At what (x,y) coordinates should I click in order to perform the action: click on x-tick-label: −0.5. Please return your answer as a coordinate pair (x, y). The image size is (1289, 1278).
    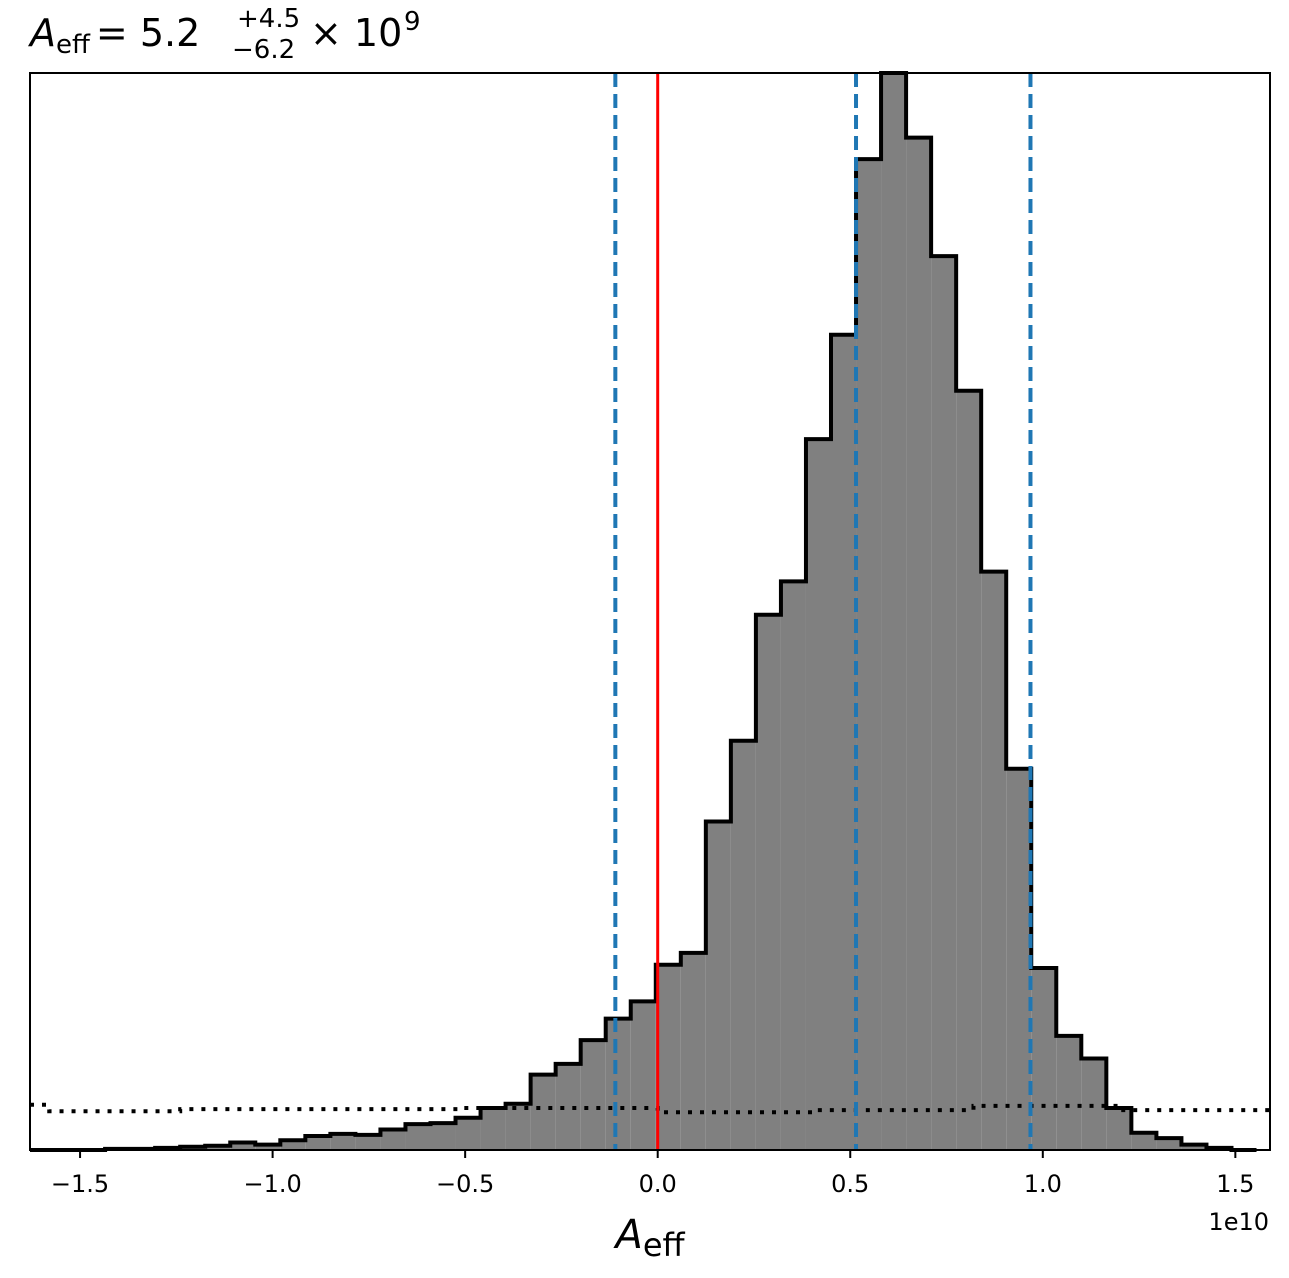
    Looking at the image, I should click on (465, 1184).